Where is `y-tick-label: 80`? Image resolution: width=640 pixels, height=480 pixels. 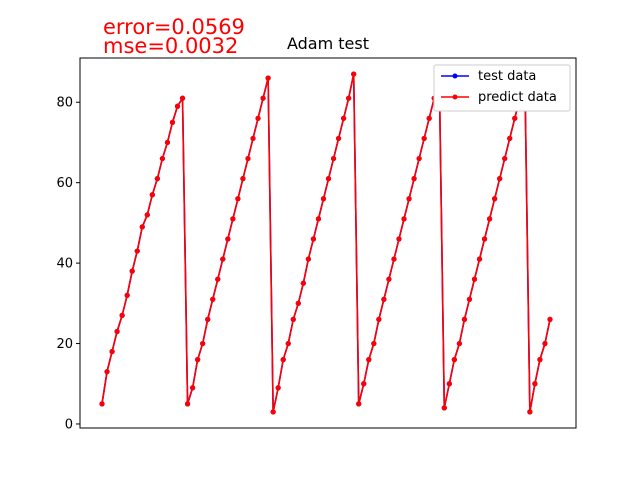 y-tick-label: 80 is located at coordinates (64, 103).